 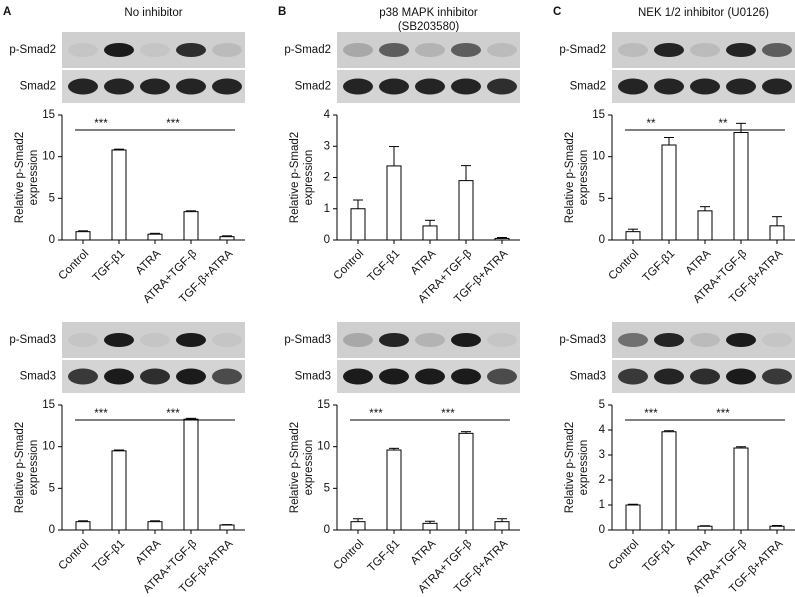 I want to click on y-axis-label: expression, so click(x=584, y=178).